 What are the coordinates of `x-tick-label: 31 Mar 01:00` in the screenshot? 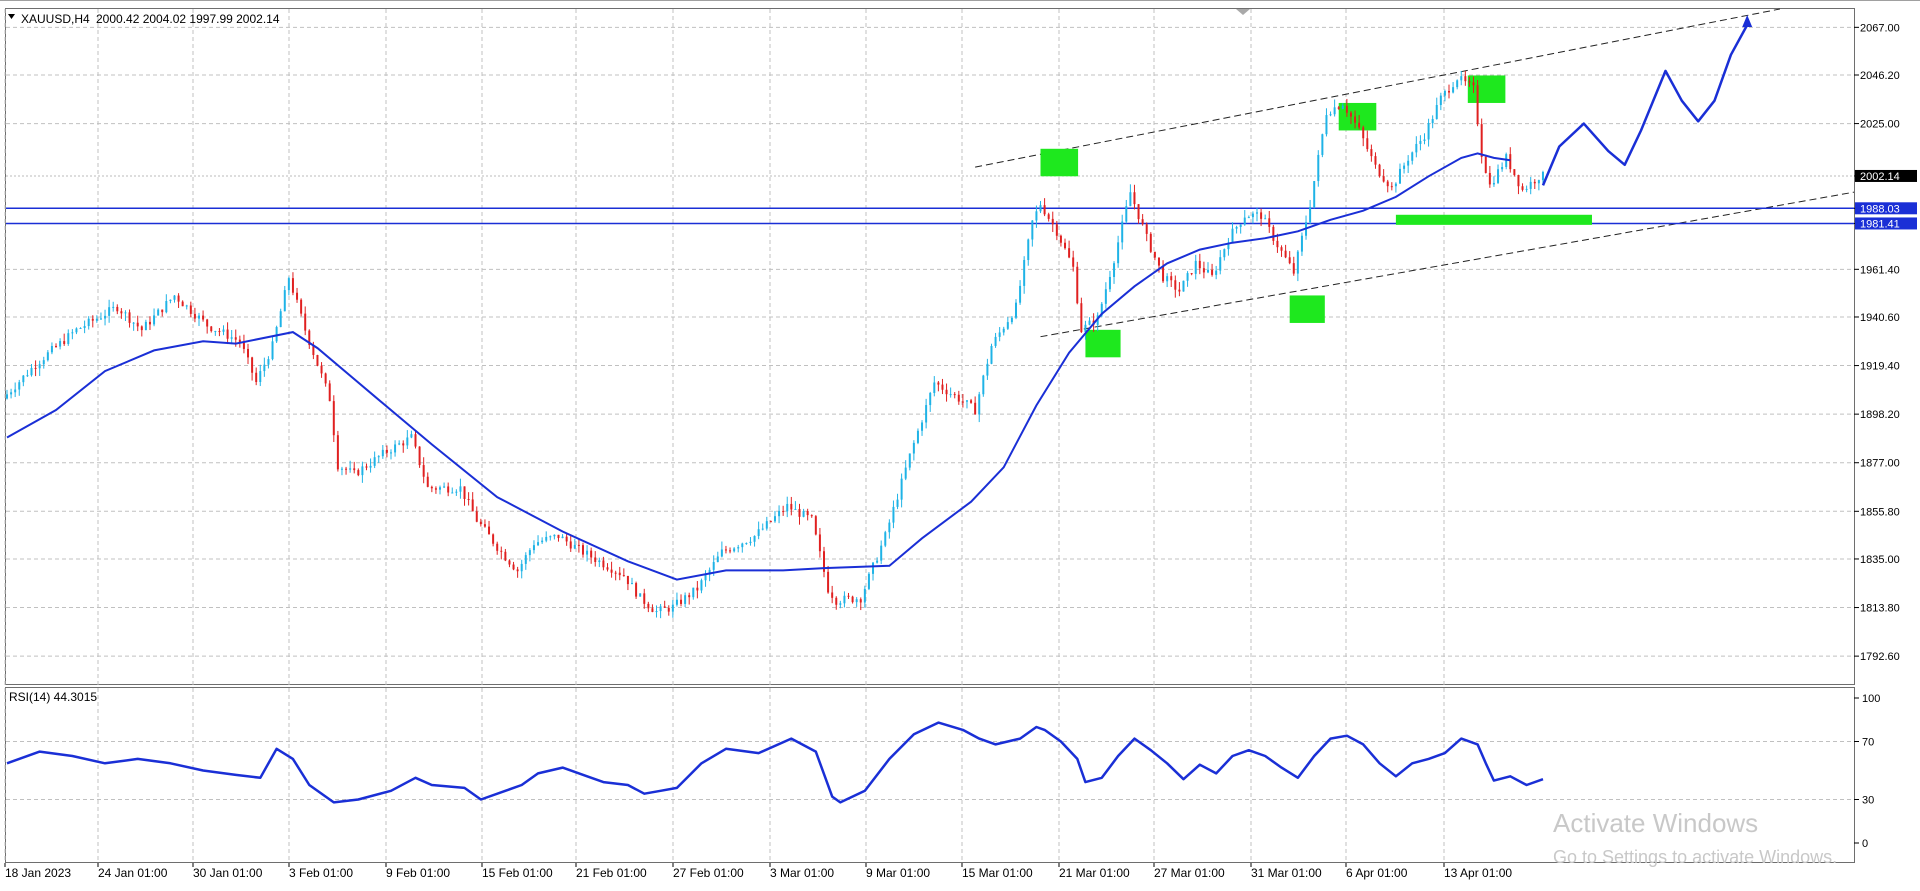 It's located at (1286, 873).